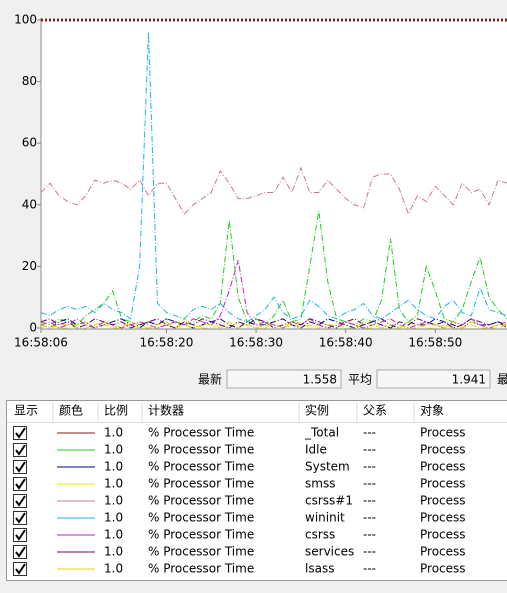  Describe the element at coordinates (320, 535) in the screenshot. I see `legend-entry: csrss` at that location.